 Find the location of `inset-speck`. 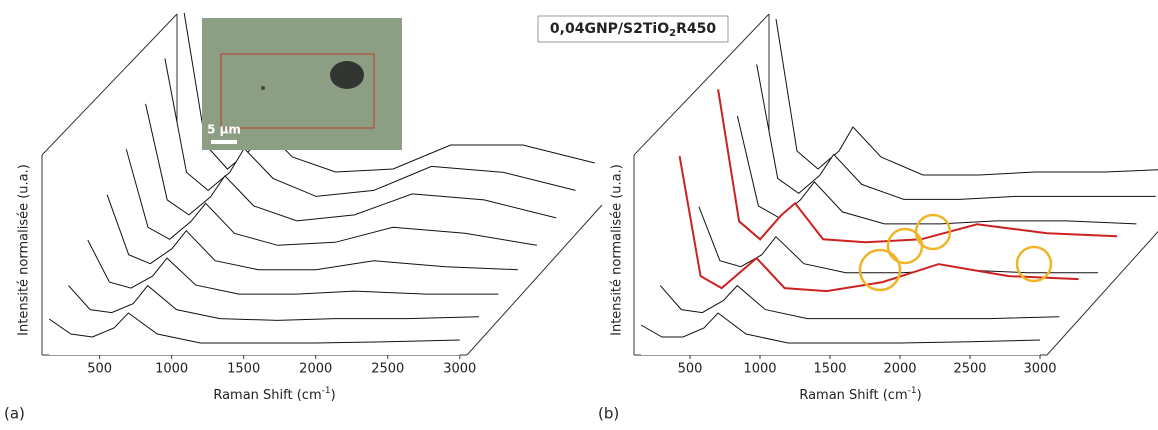

inset-speck is located at coordinates (263, 88).